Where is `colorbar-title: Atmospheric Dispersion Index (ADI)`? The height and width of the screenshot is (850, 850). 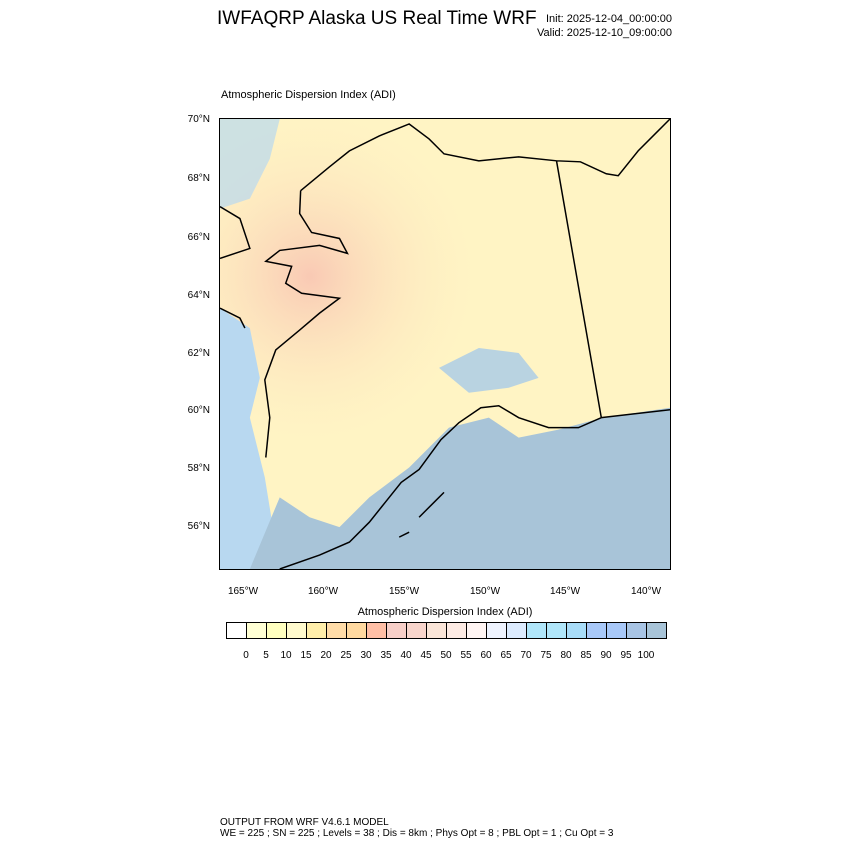
colorbar-title: Atmospheric Dispersion Index (ADI) is located at coordinates (445, 612).